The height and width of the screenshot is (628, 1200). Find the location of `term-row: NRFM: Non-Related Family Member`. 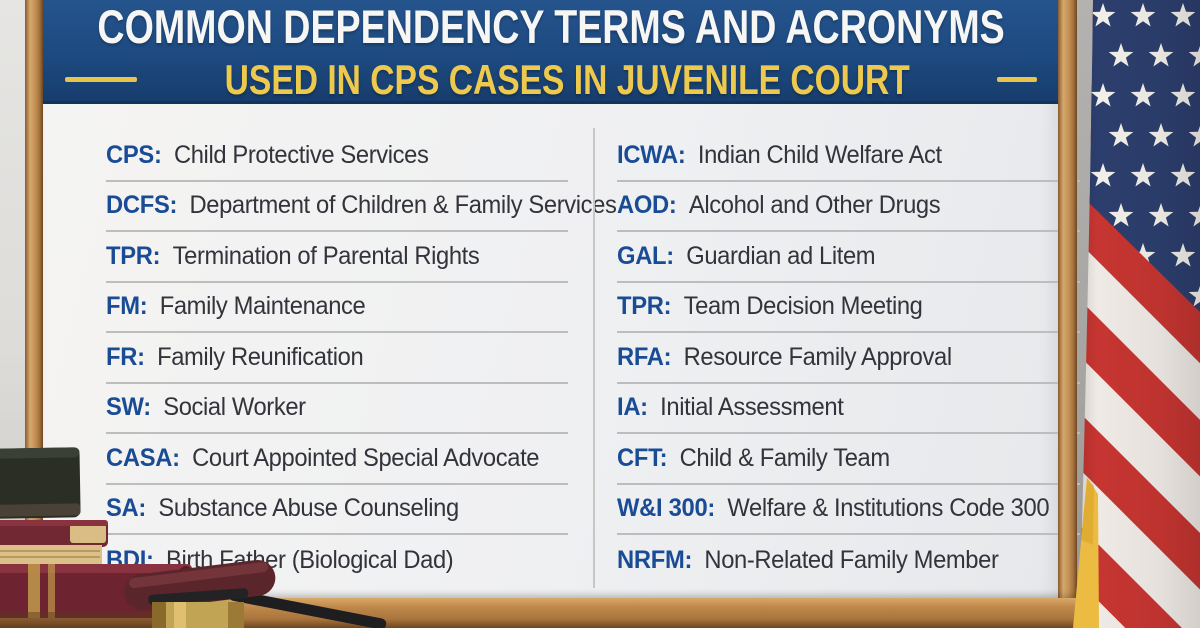

term-row: NRFM: Non-Related Family Member is located at coordinates (848, 560).